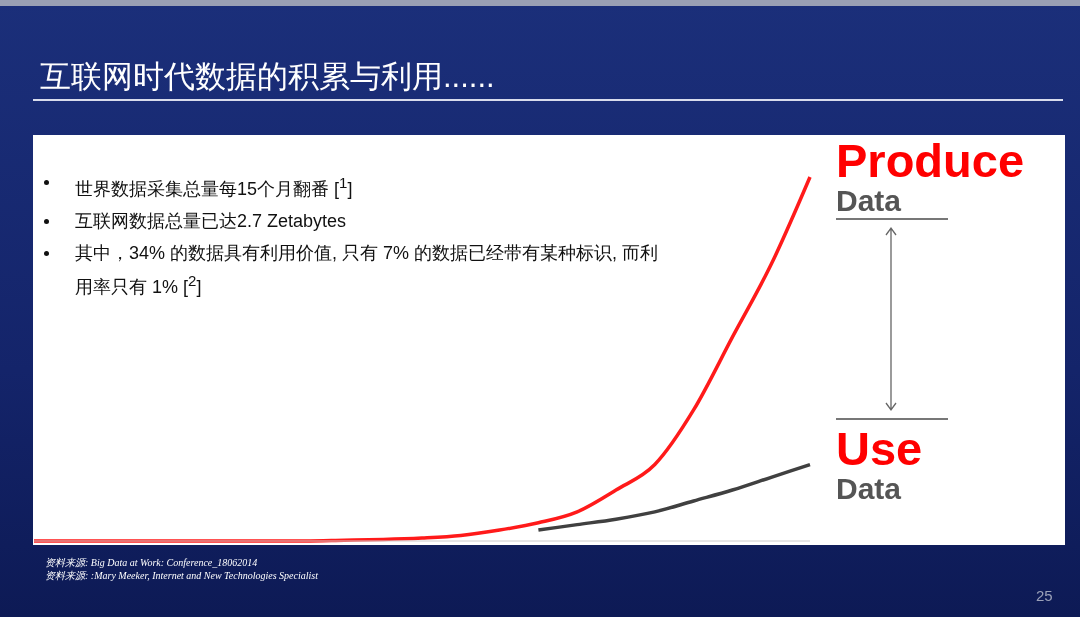  What do you see at coordinates (367, 270) in the screenshot?
I see `annotation: 其中，34% 的数据具有利用价值, 只有 7% 的数据已经带有某种标识, 而利用率只有 1% [$^{2}$]` at bounding box center [367, 270].